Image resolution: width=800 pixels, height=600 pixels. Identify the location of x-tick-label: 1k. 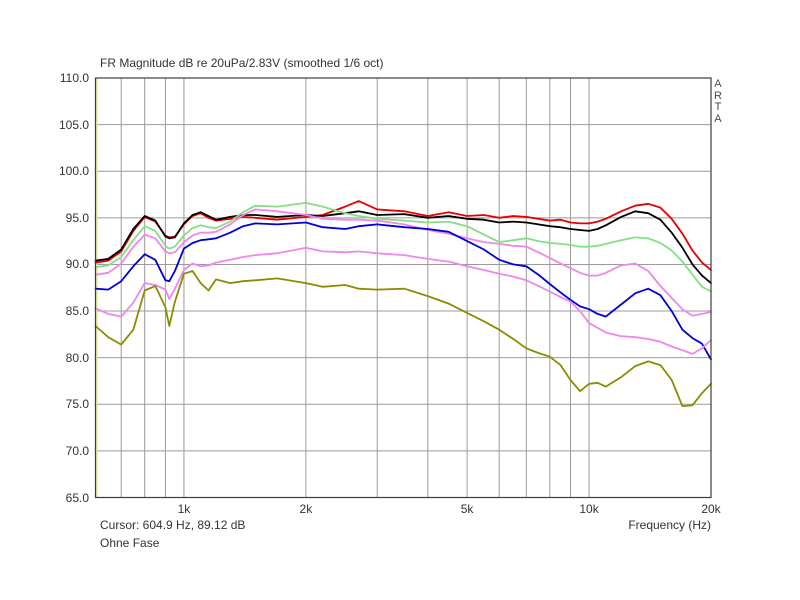
(184, 509).